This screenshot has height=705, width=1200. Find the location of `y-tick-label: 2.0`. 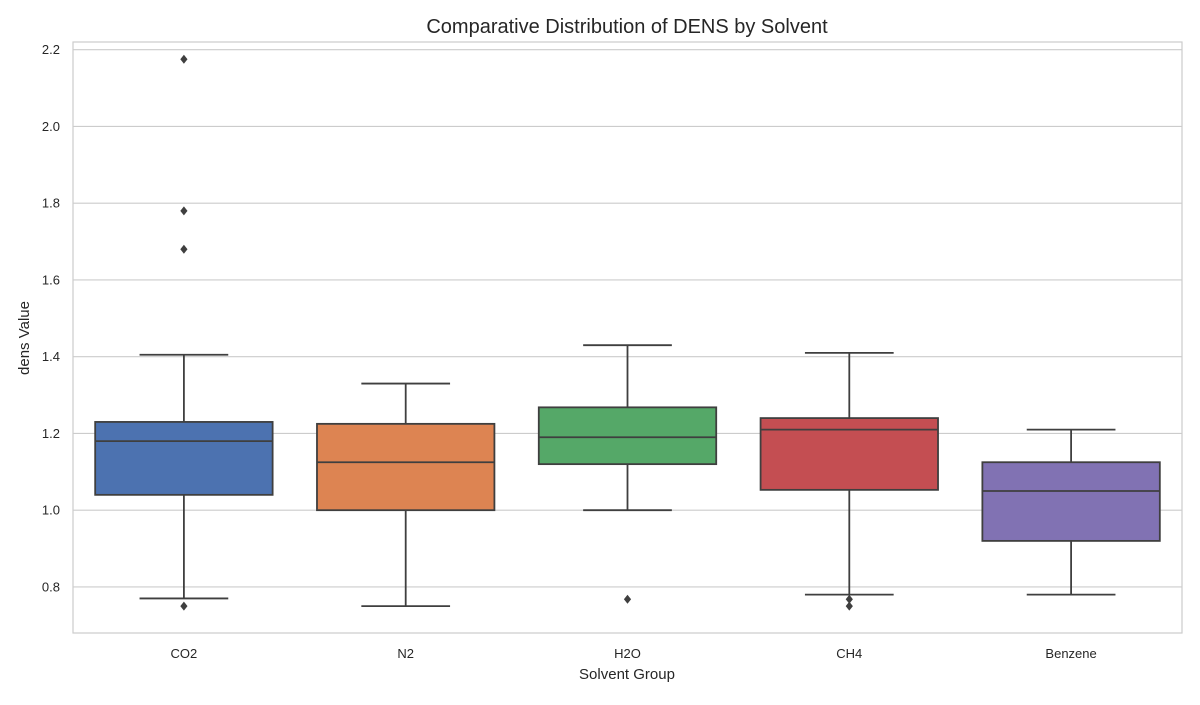

y-tick-label: 2.0 is located at coordinates (51, 126).